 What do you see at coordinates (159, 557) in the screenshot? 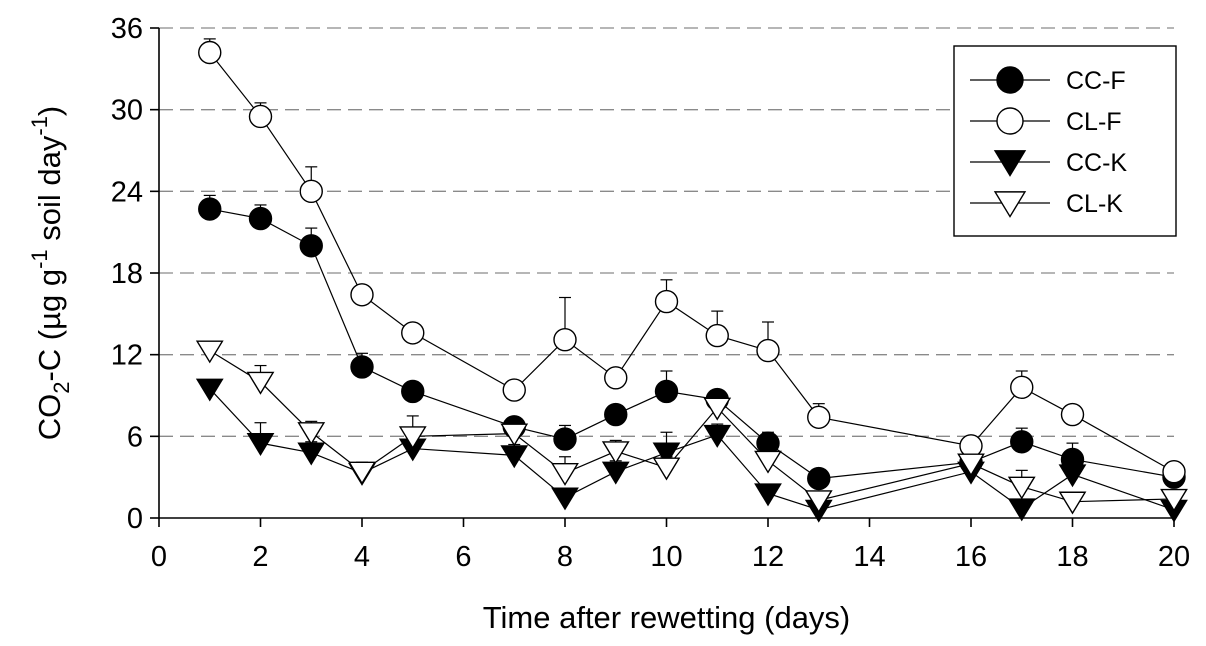
I see `x-tick-label: 0` at bounding box center [159, 557].